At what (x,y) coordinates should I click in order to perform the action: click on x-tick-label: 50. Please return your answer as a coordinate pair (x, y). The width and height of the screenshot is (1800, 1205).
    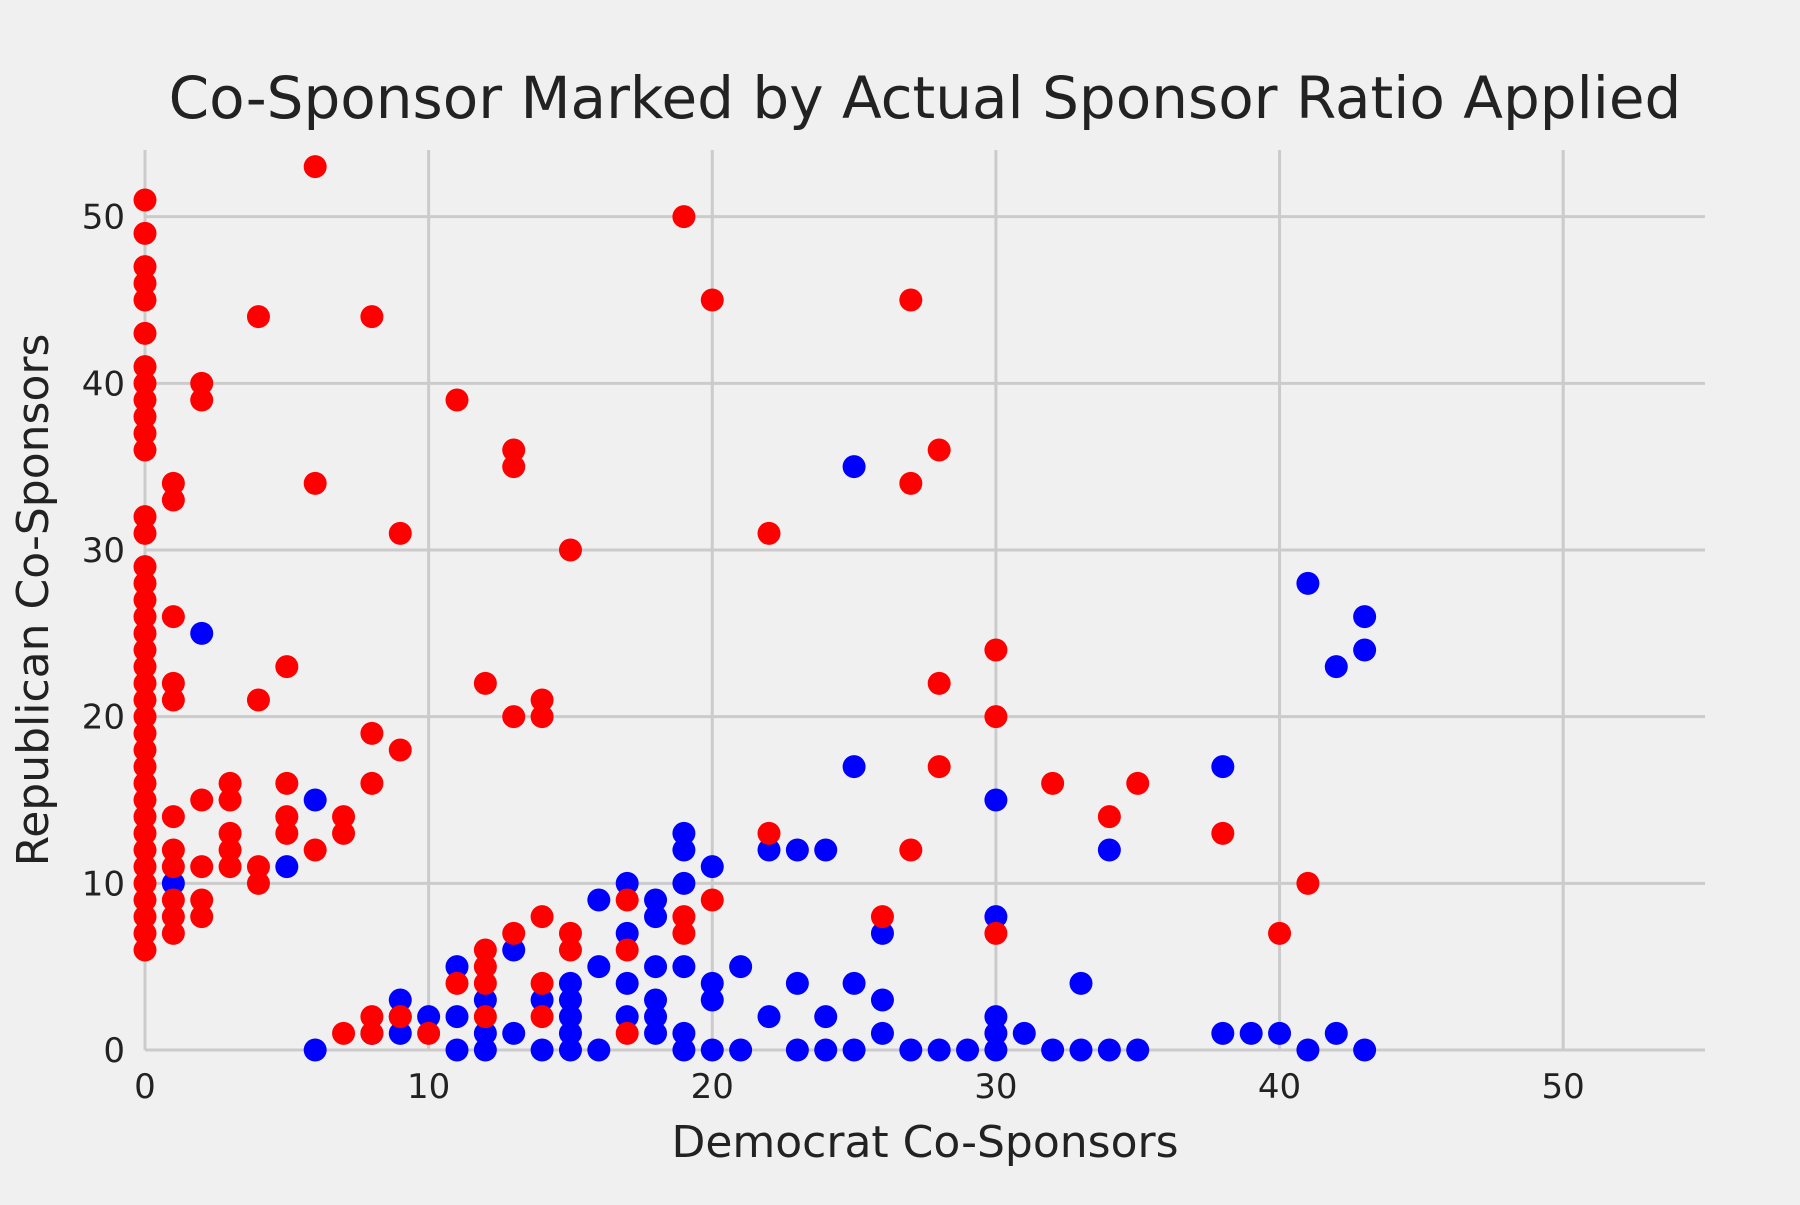
    Looking at the image, I should click on (1563, 1087).